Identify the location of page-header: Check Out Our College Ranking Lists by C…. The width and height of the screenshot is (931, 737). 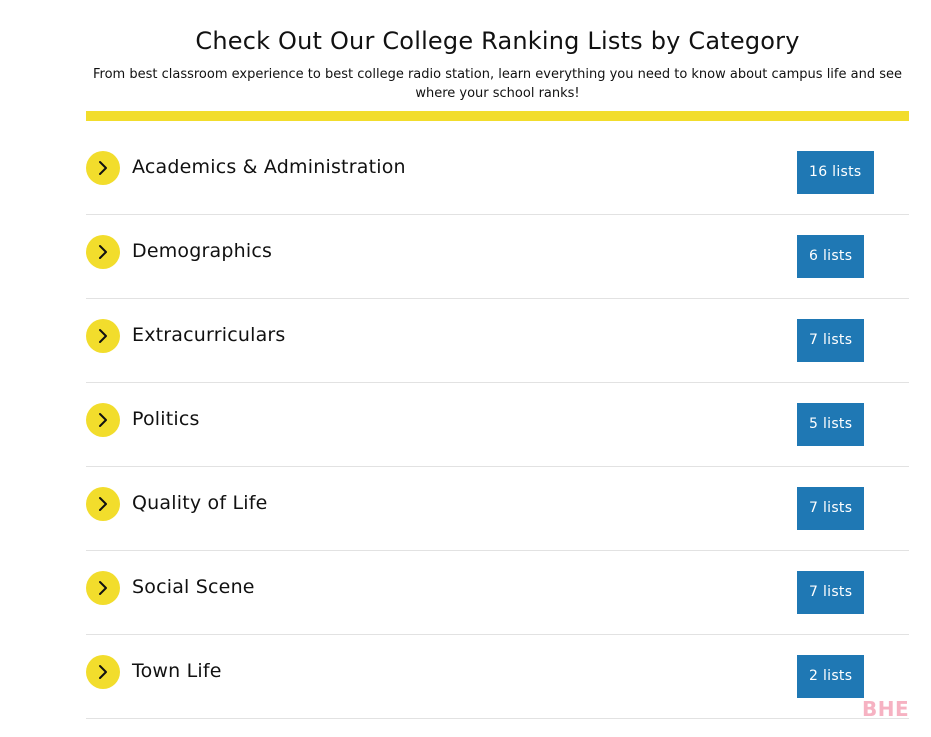
(497, 51).